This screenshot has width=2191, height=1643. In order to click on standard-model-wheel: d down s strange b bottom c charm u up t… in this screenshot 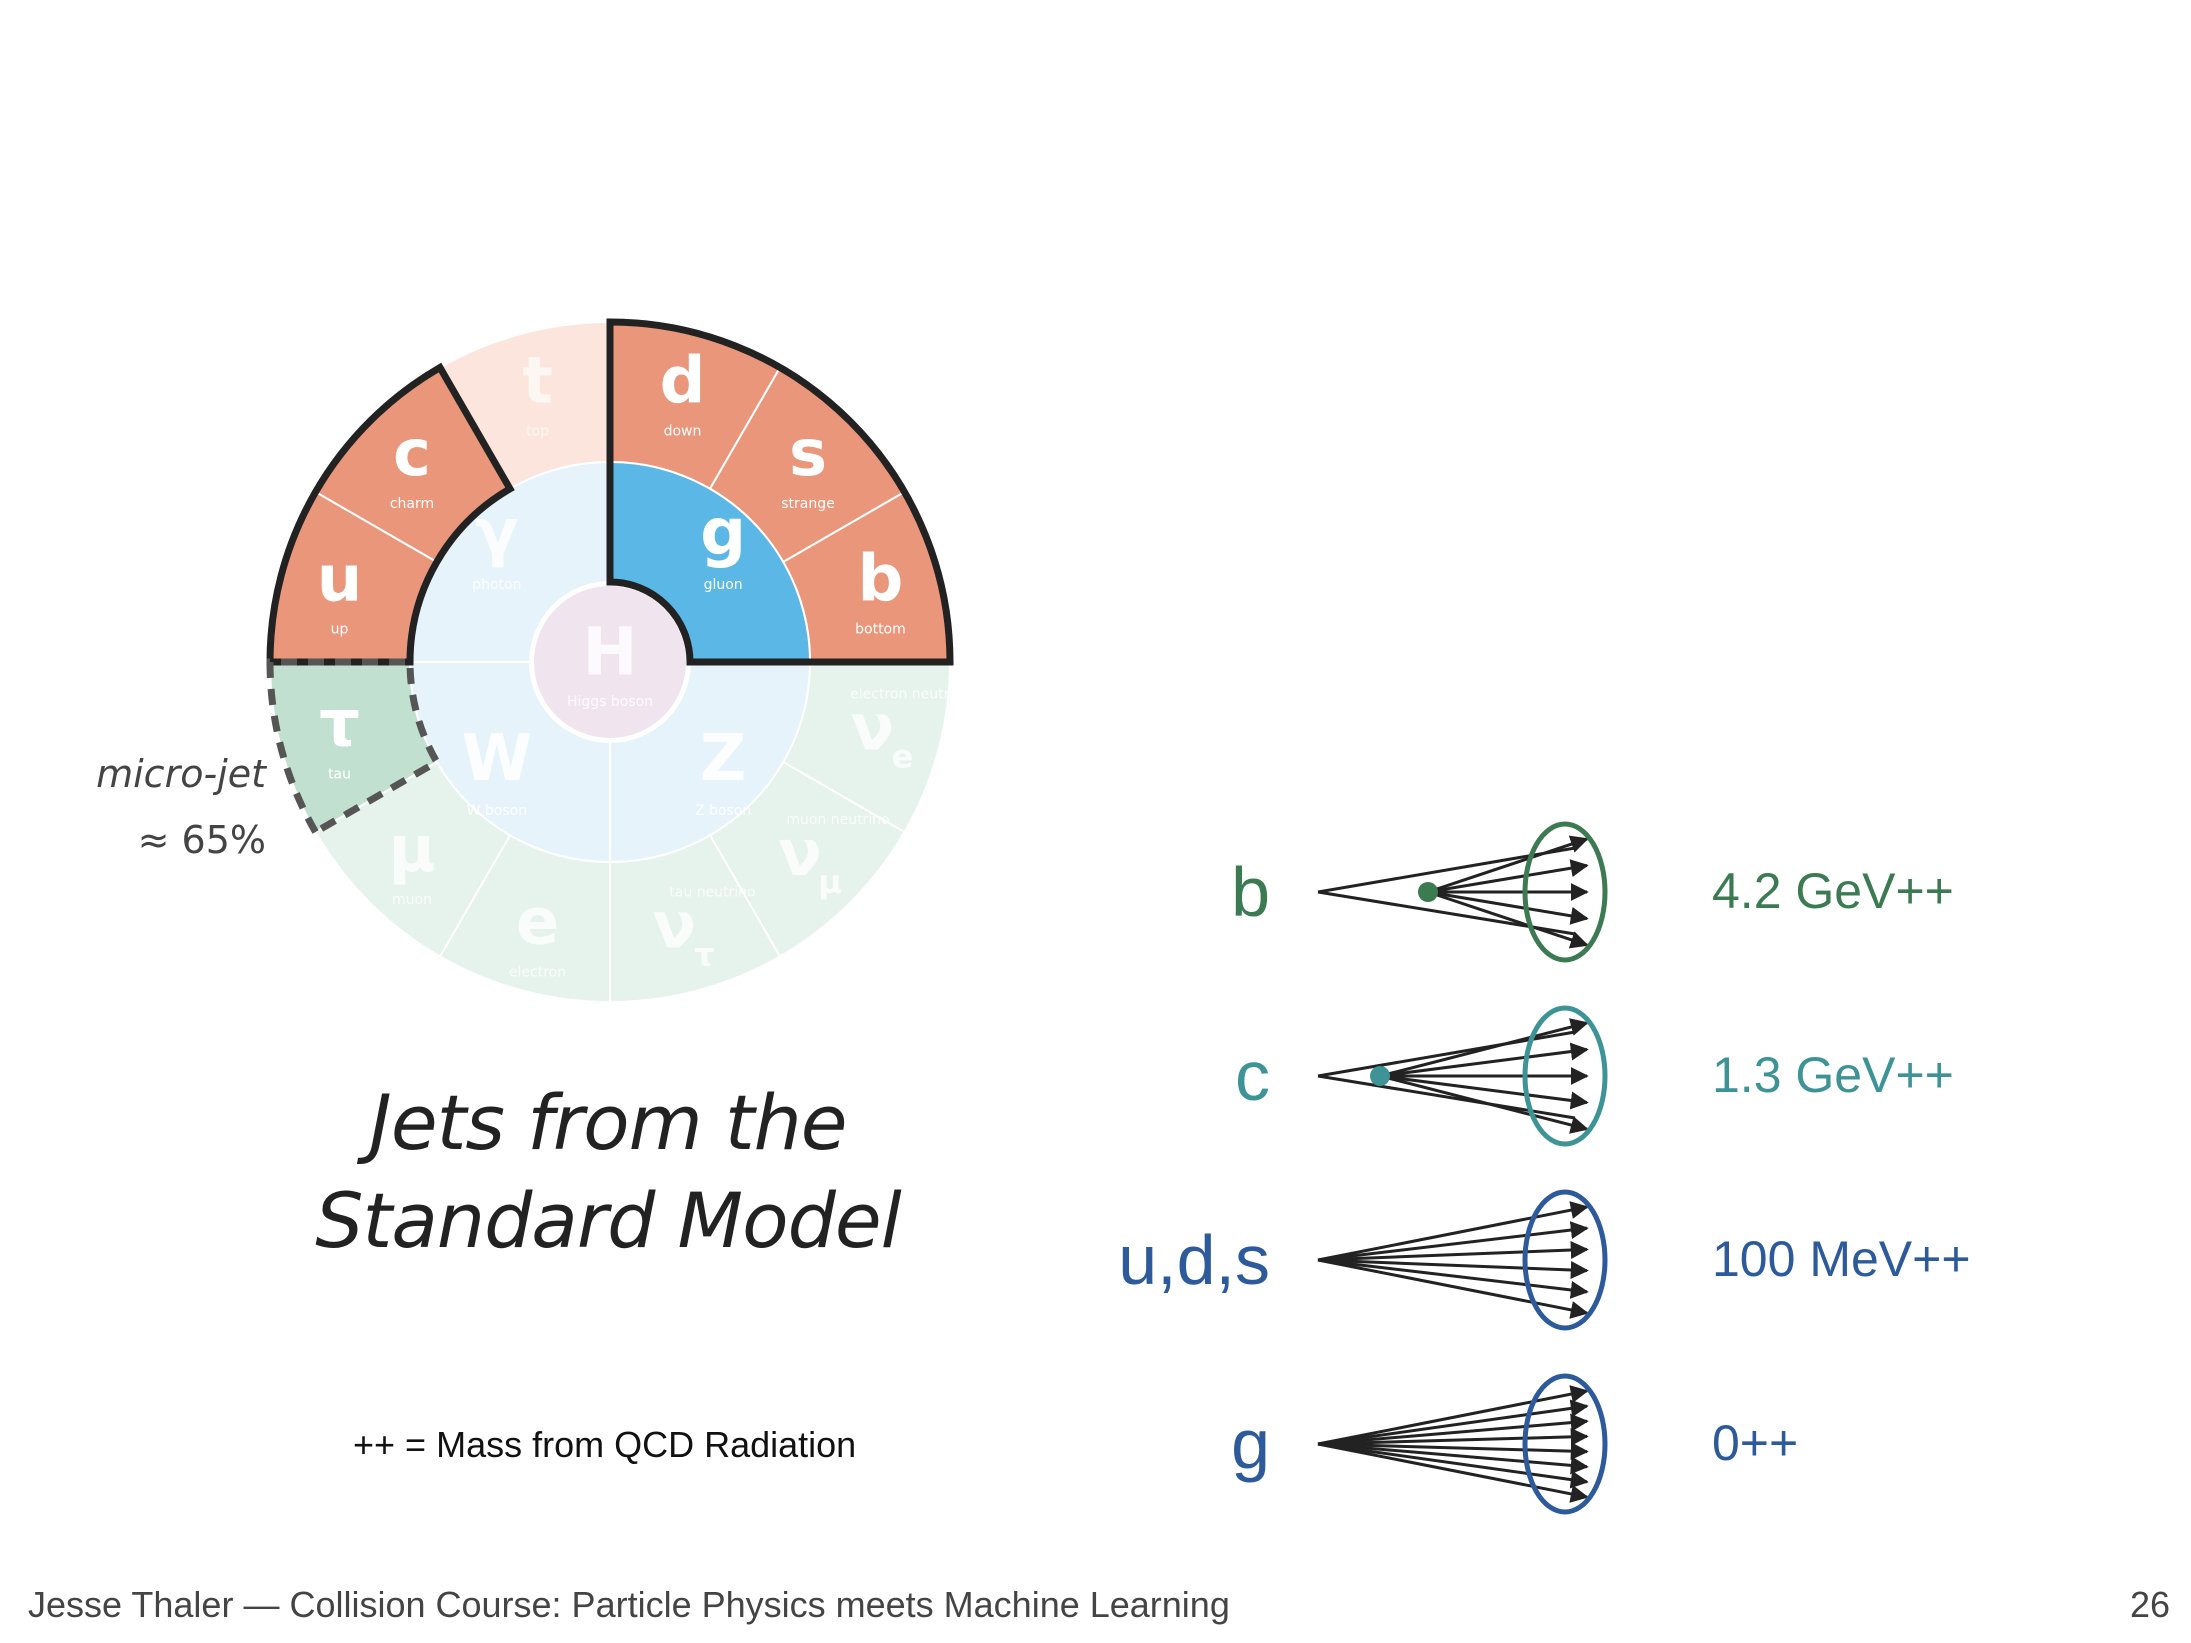, I will do `click(618, 661)`.